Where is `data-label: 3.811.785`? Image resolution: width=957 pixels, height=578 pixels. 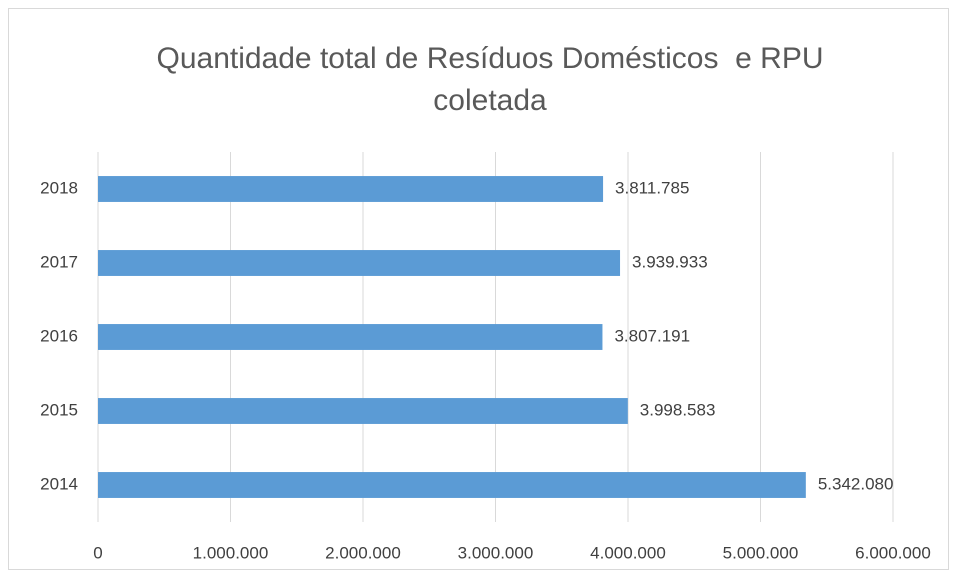
data-label: 3.811.785 is located at coordinates (652, 187).